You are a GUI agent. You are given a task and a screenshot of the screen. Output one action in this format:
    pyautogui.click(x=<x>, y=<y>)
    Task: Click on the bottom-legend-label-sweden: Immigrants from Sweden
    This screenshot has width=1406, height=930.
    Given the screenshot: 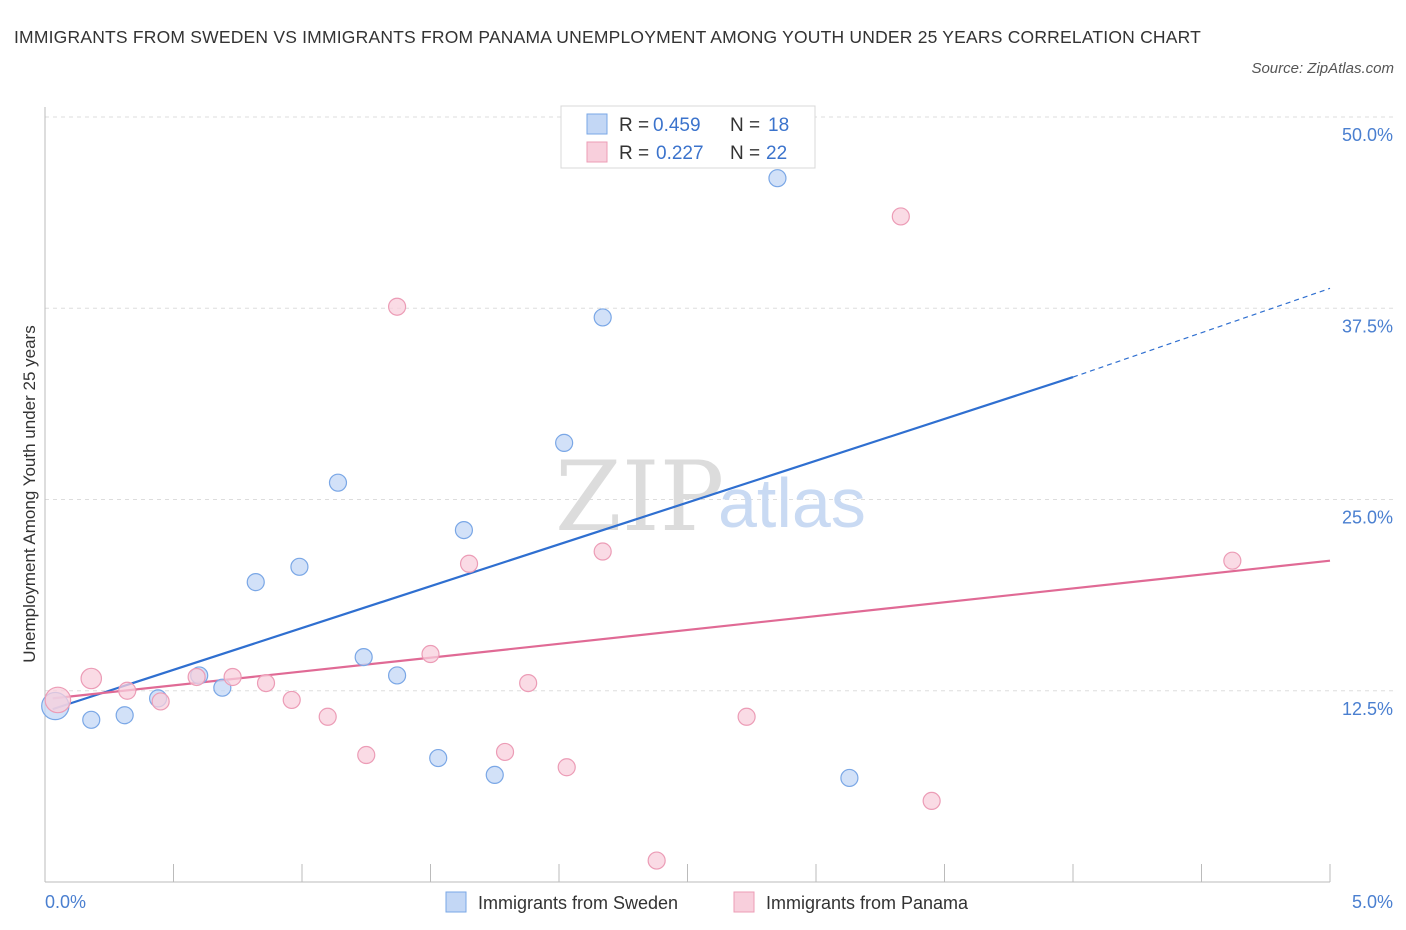 What is the action you would take?
    pyautogui.click(x=578, y=903)
    